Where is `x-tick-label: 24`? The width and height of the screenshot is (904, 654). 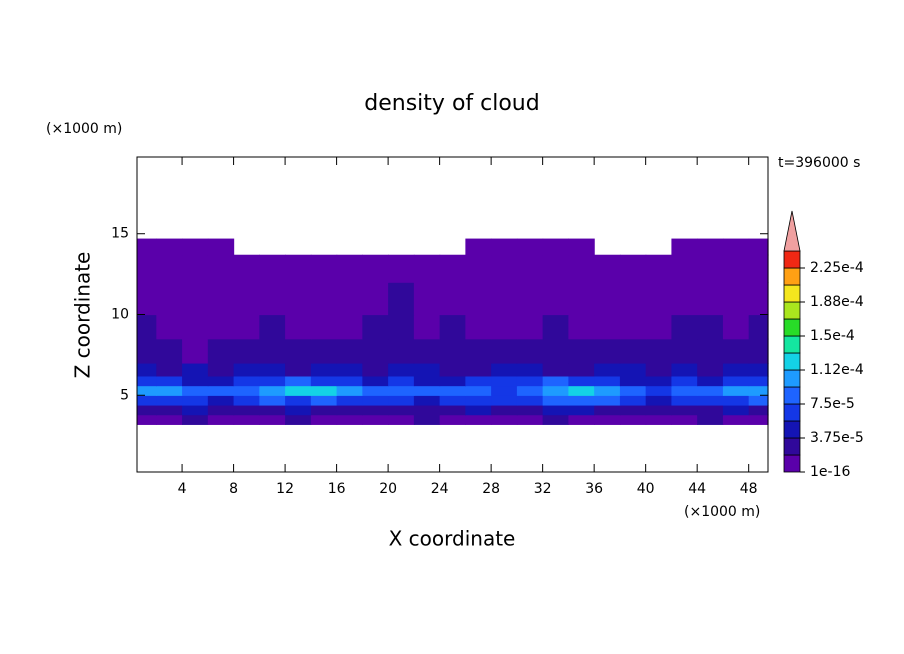
x-tick-label: 24 is located at coordinates (440, 489).